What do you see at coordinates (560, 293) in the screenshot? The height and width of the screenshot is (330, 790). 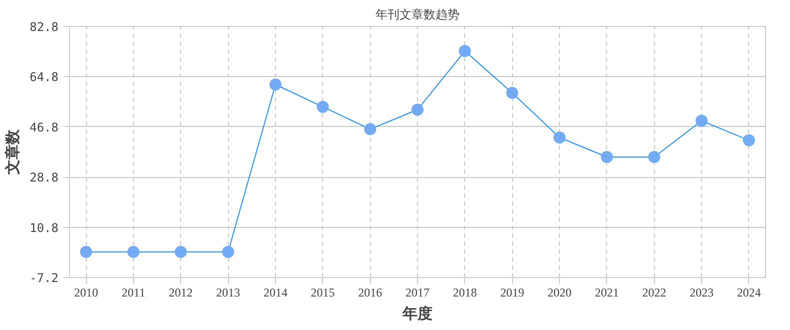 I see `x-tick-label: 2020` at bounding box center [560, 293].